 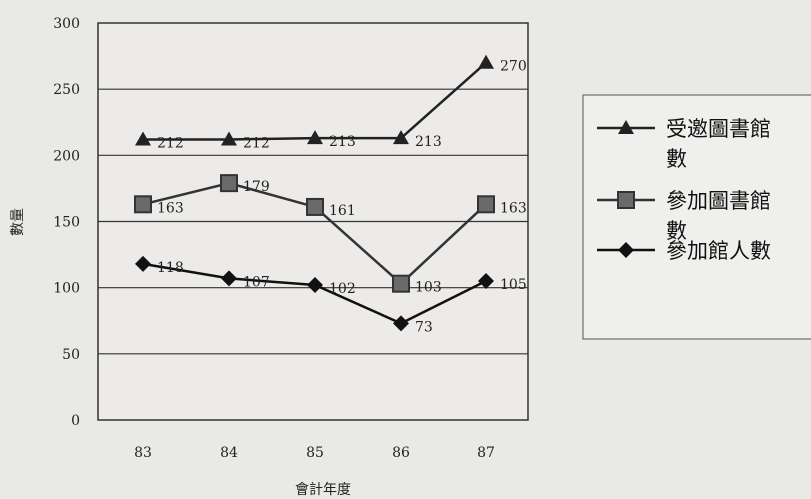 I want to click on y-axis-title: 數量, so click(x=18, y=222).